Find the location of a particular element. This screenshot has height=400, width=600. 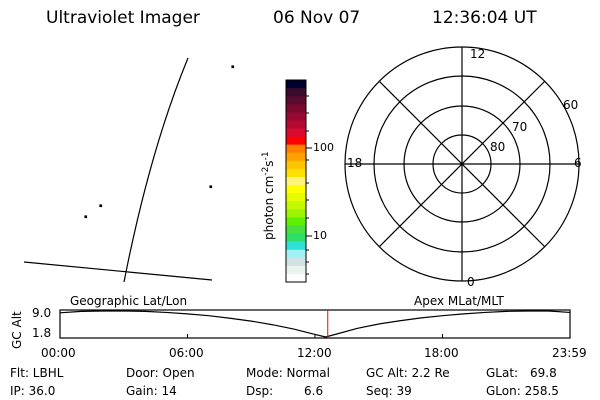

colorbar-label: photon cm-2s-1 is located at coordinates (268, 195).